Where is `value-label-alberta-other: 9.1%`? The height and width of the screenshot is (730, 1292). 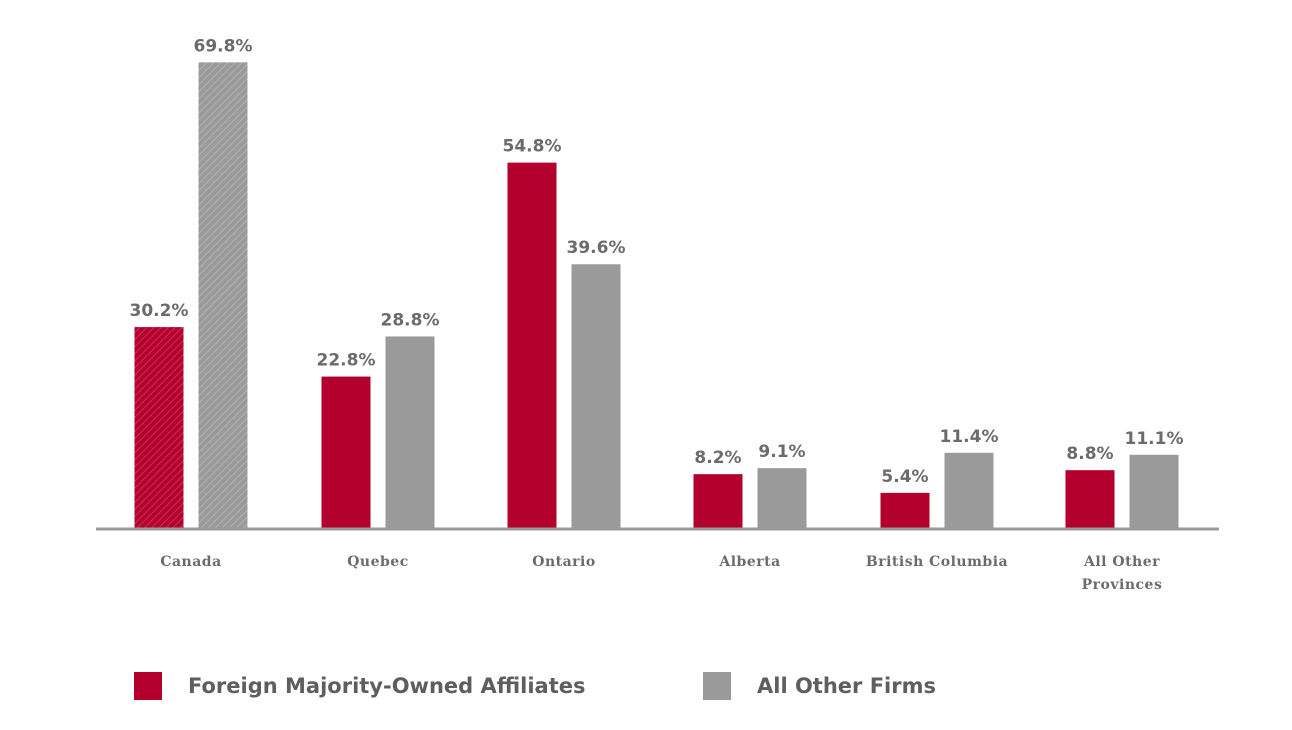
value-label-alberta-other: 9.1% is located at coordinates (781, 452).